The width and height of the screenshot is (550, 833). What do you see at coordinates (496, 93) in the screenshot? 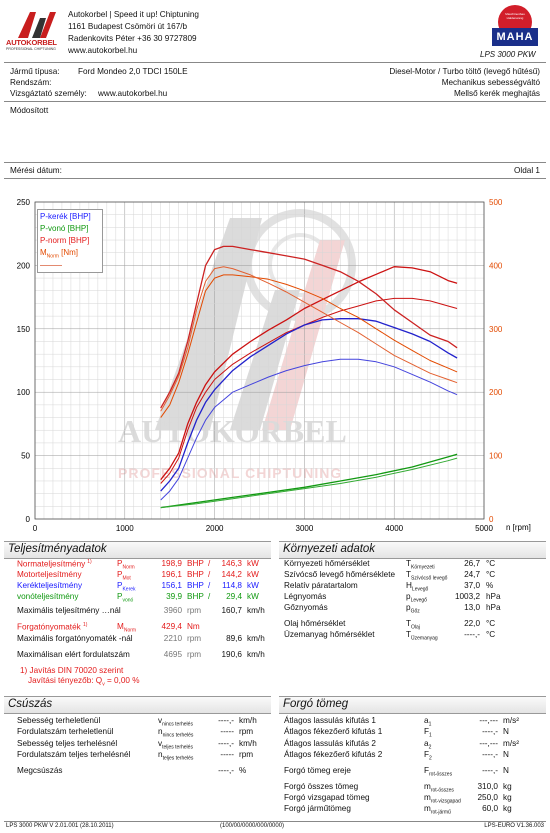
I see `drive-desc: Mellső kerék meghajtás` at bounding box center [496, 93].